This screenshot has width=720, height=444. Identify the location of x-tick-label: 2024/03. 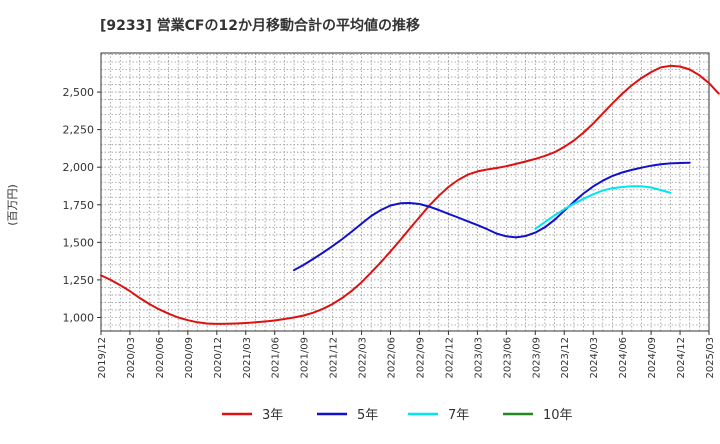
(594, 358).